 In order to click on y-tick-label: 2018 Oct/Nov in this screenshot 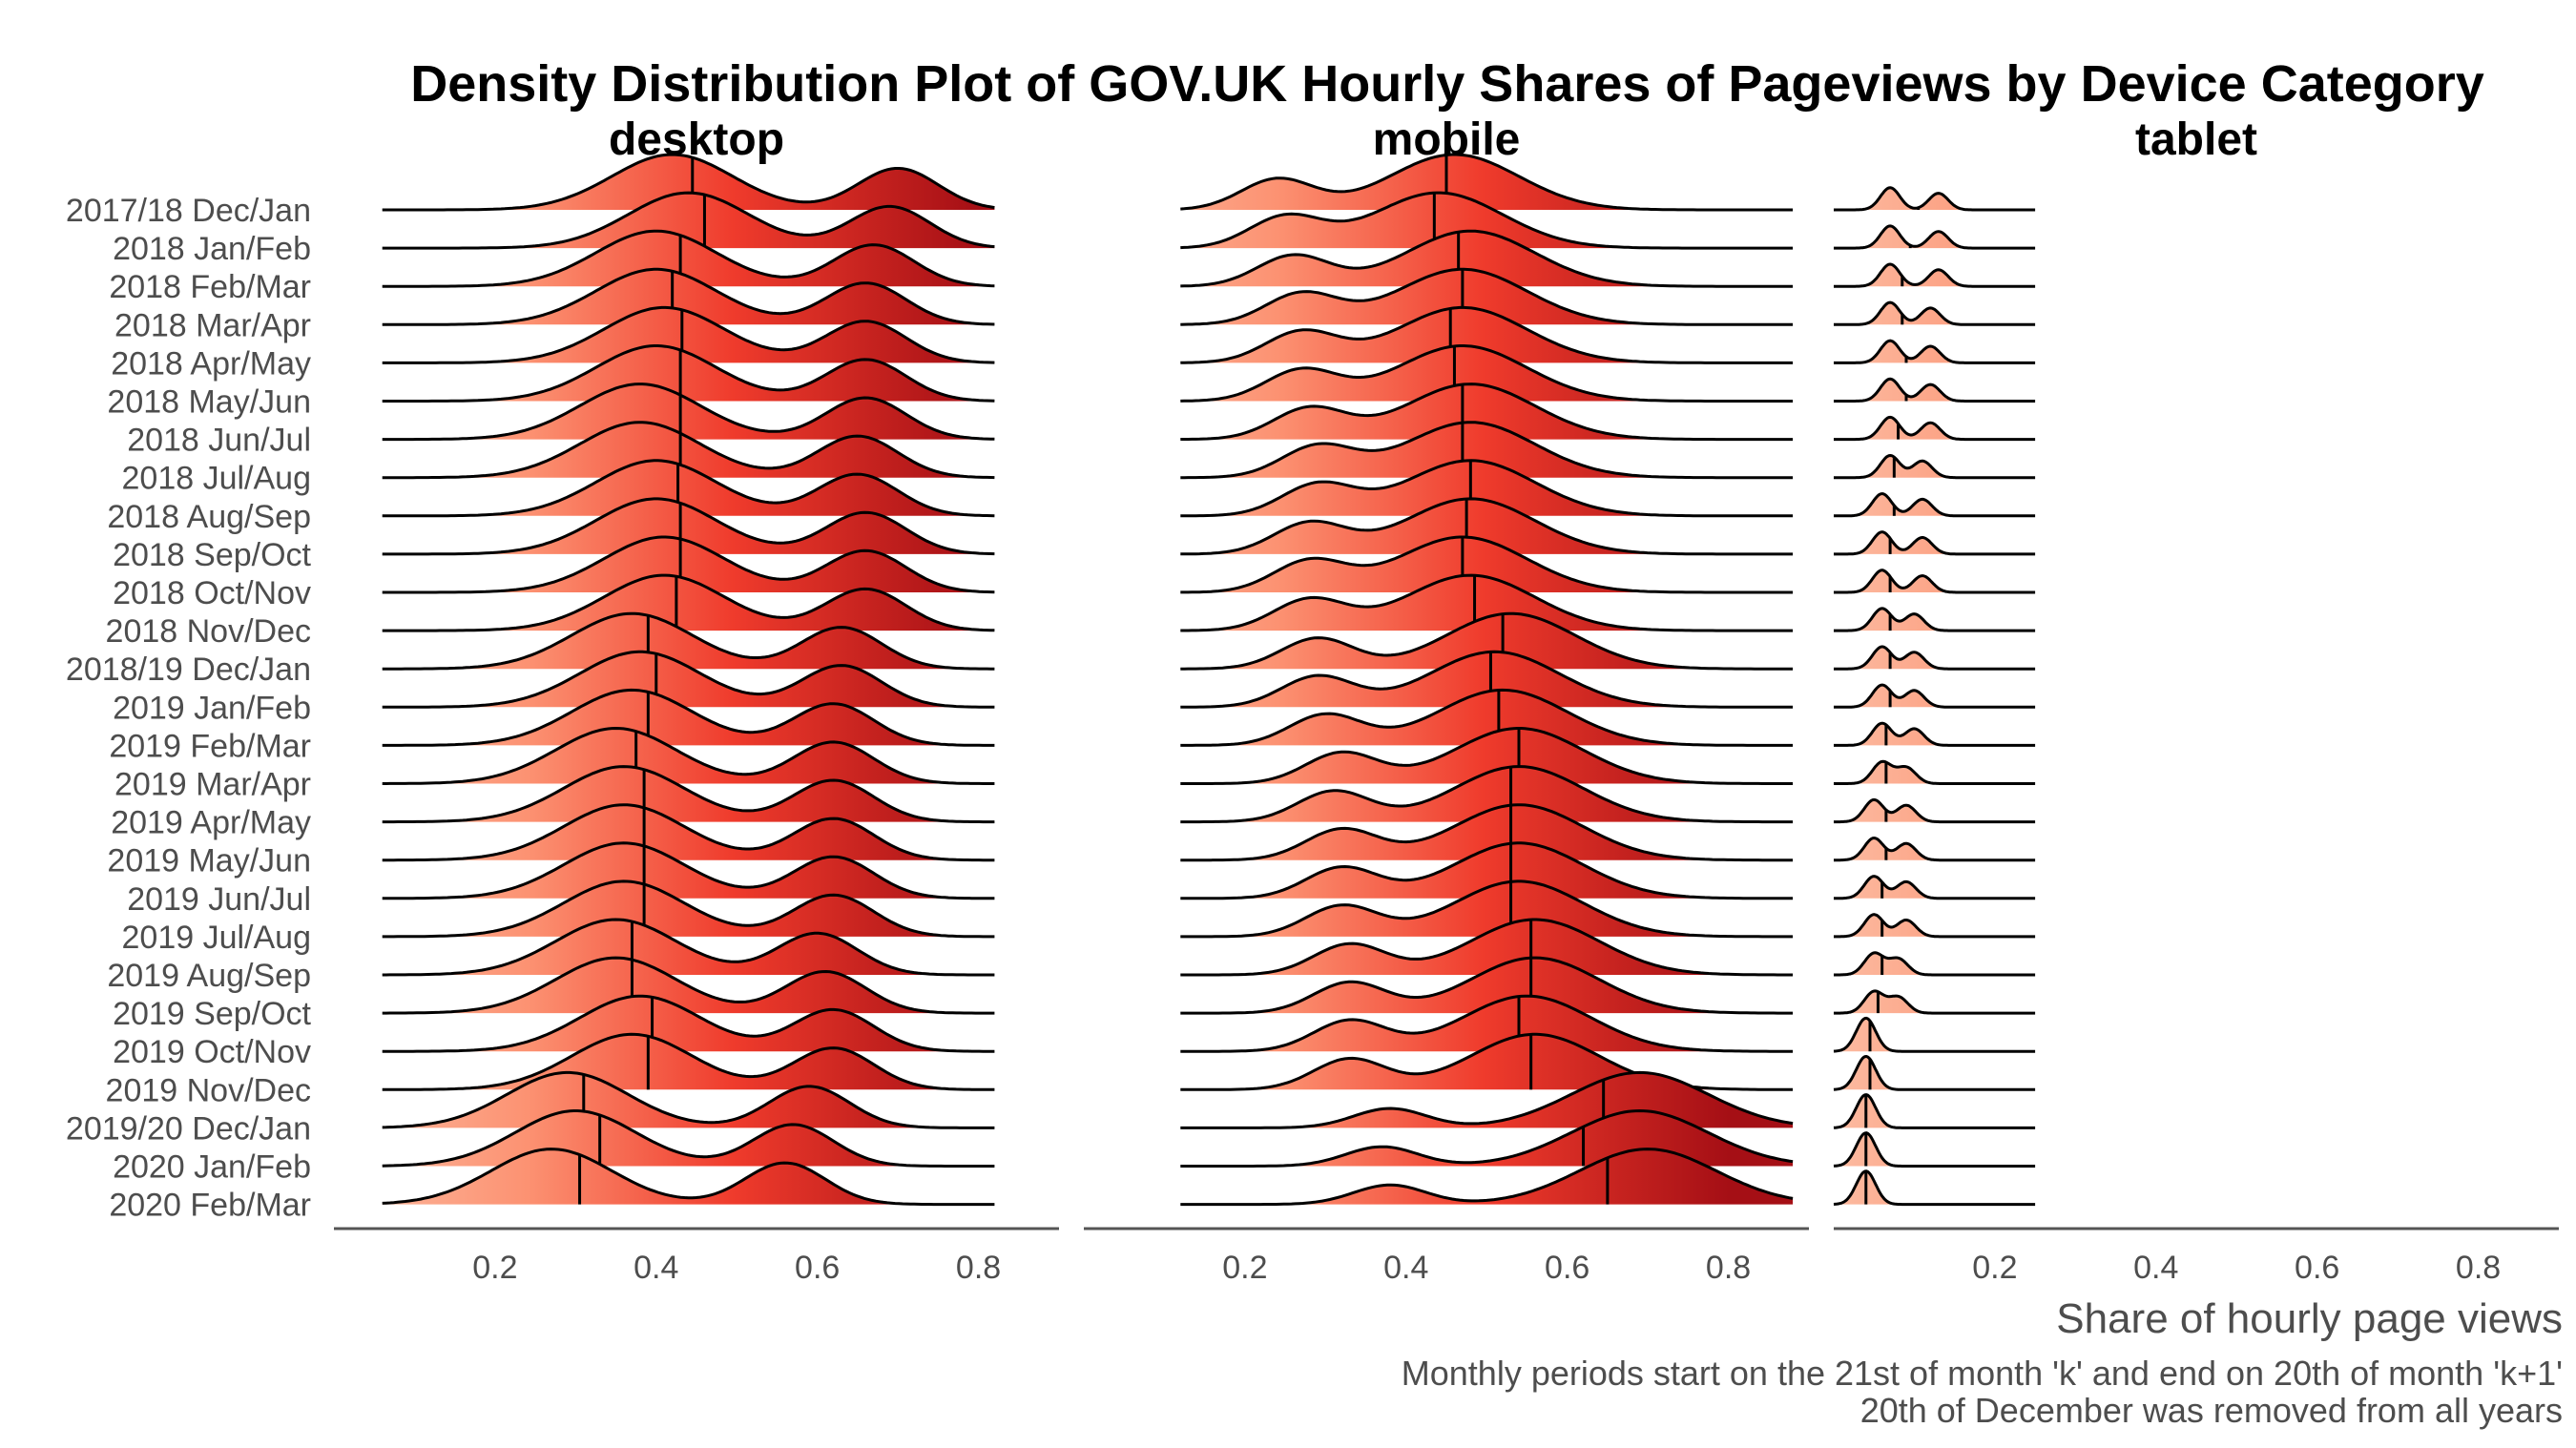, I will do `click(212, 593)`.